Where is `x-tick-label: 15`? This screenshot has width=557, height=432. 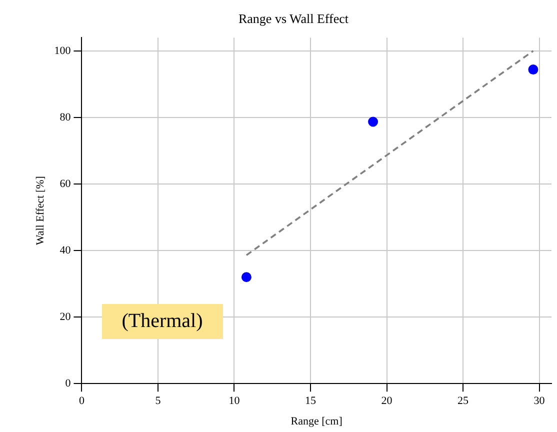
x-tick-label: 15 is located at coordinates (310, 401).